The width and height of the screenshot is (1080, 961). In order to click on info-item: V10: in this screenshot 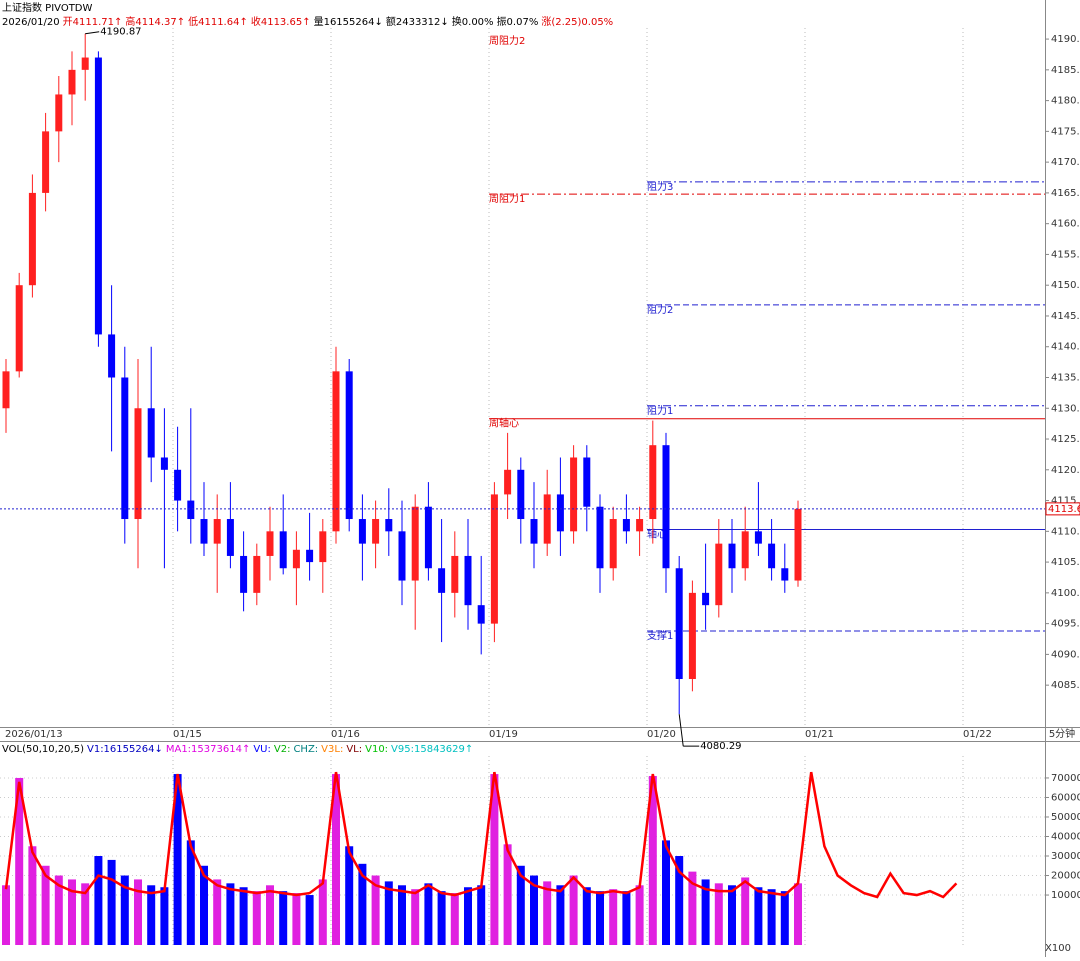, I will do `click(376, 749)`.